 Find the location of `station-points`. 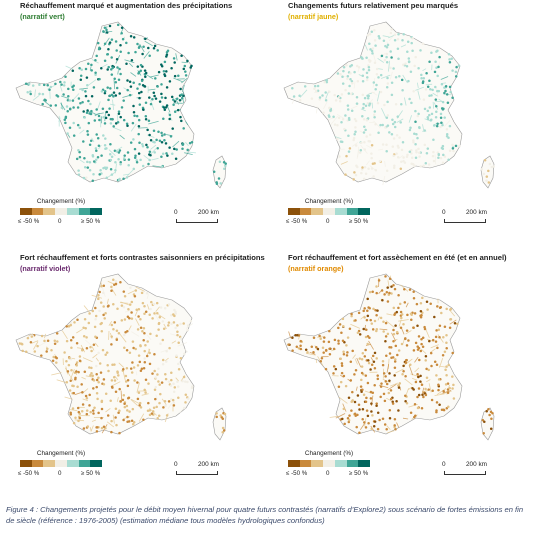

station-points is located at coordinates (122, 356).